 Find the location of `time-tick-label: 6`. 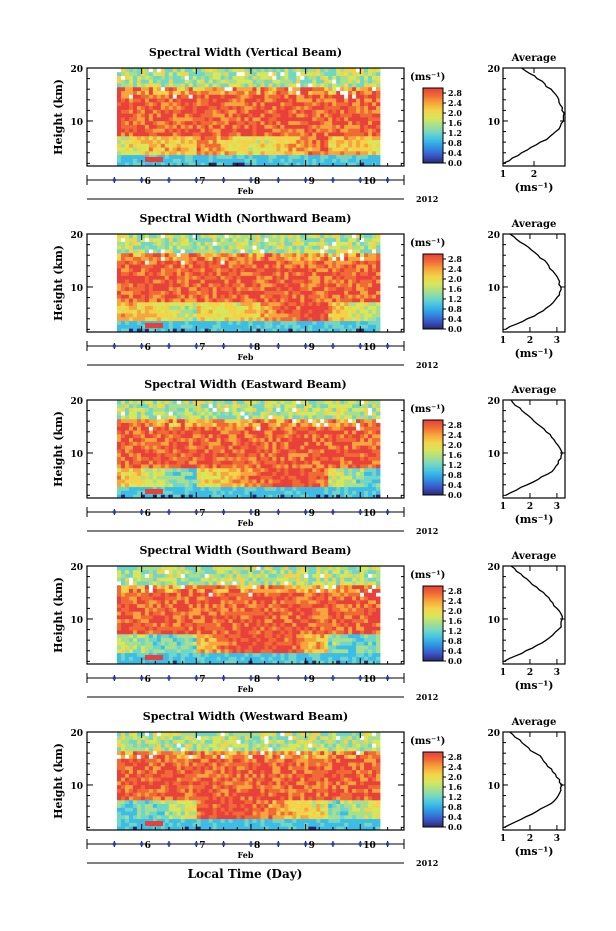

time-tick-label: 6 is located at coordinates (148, 680).